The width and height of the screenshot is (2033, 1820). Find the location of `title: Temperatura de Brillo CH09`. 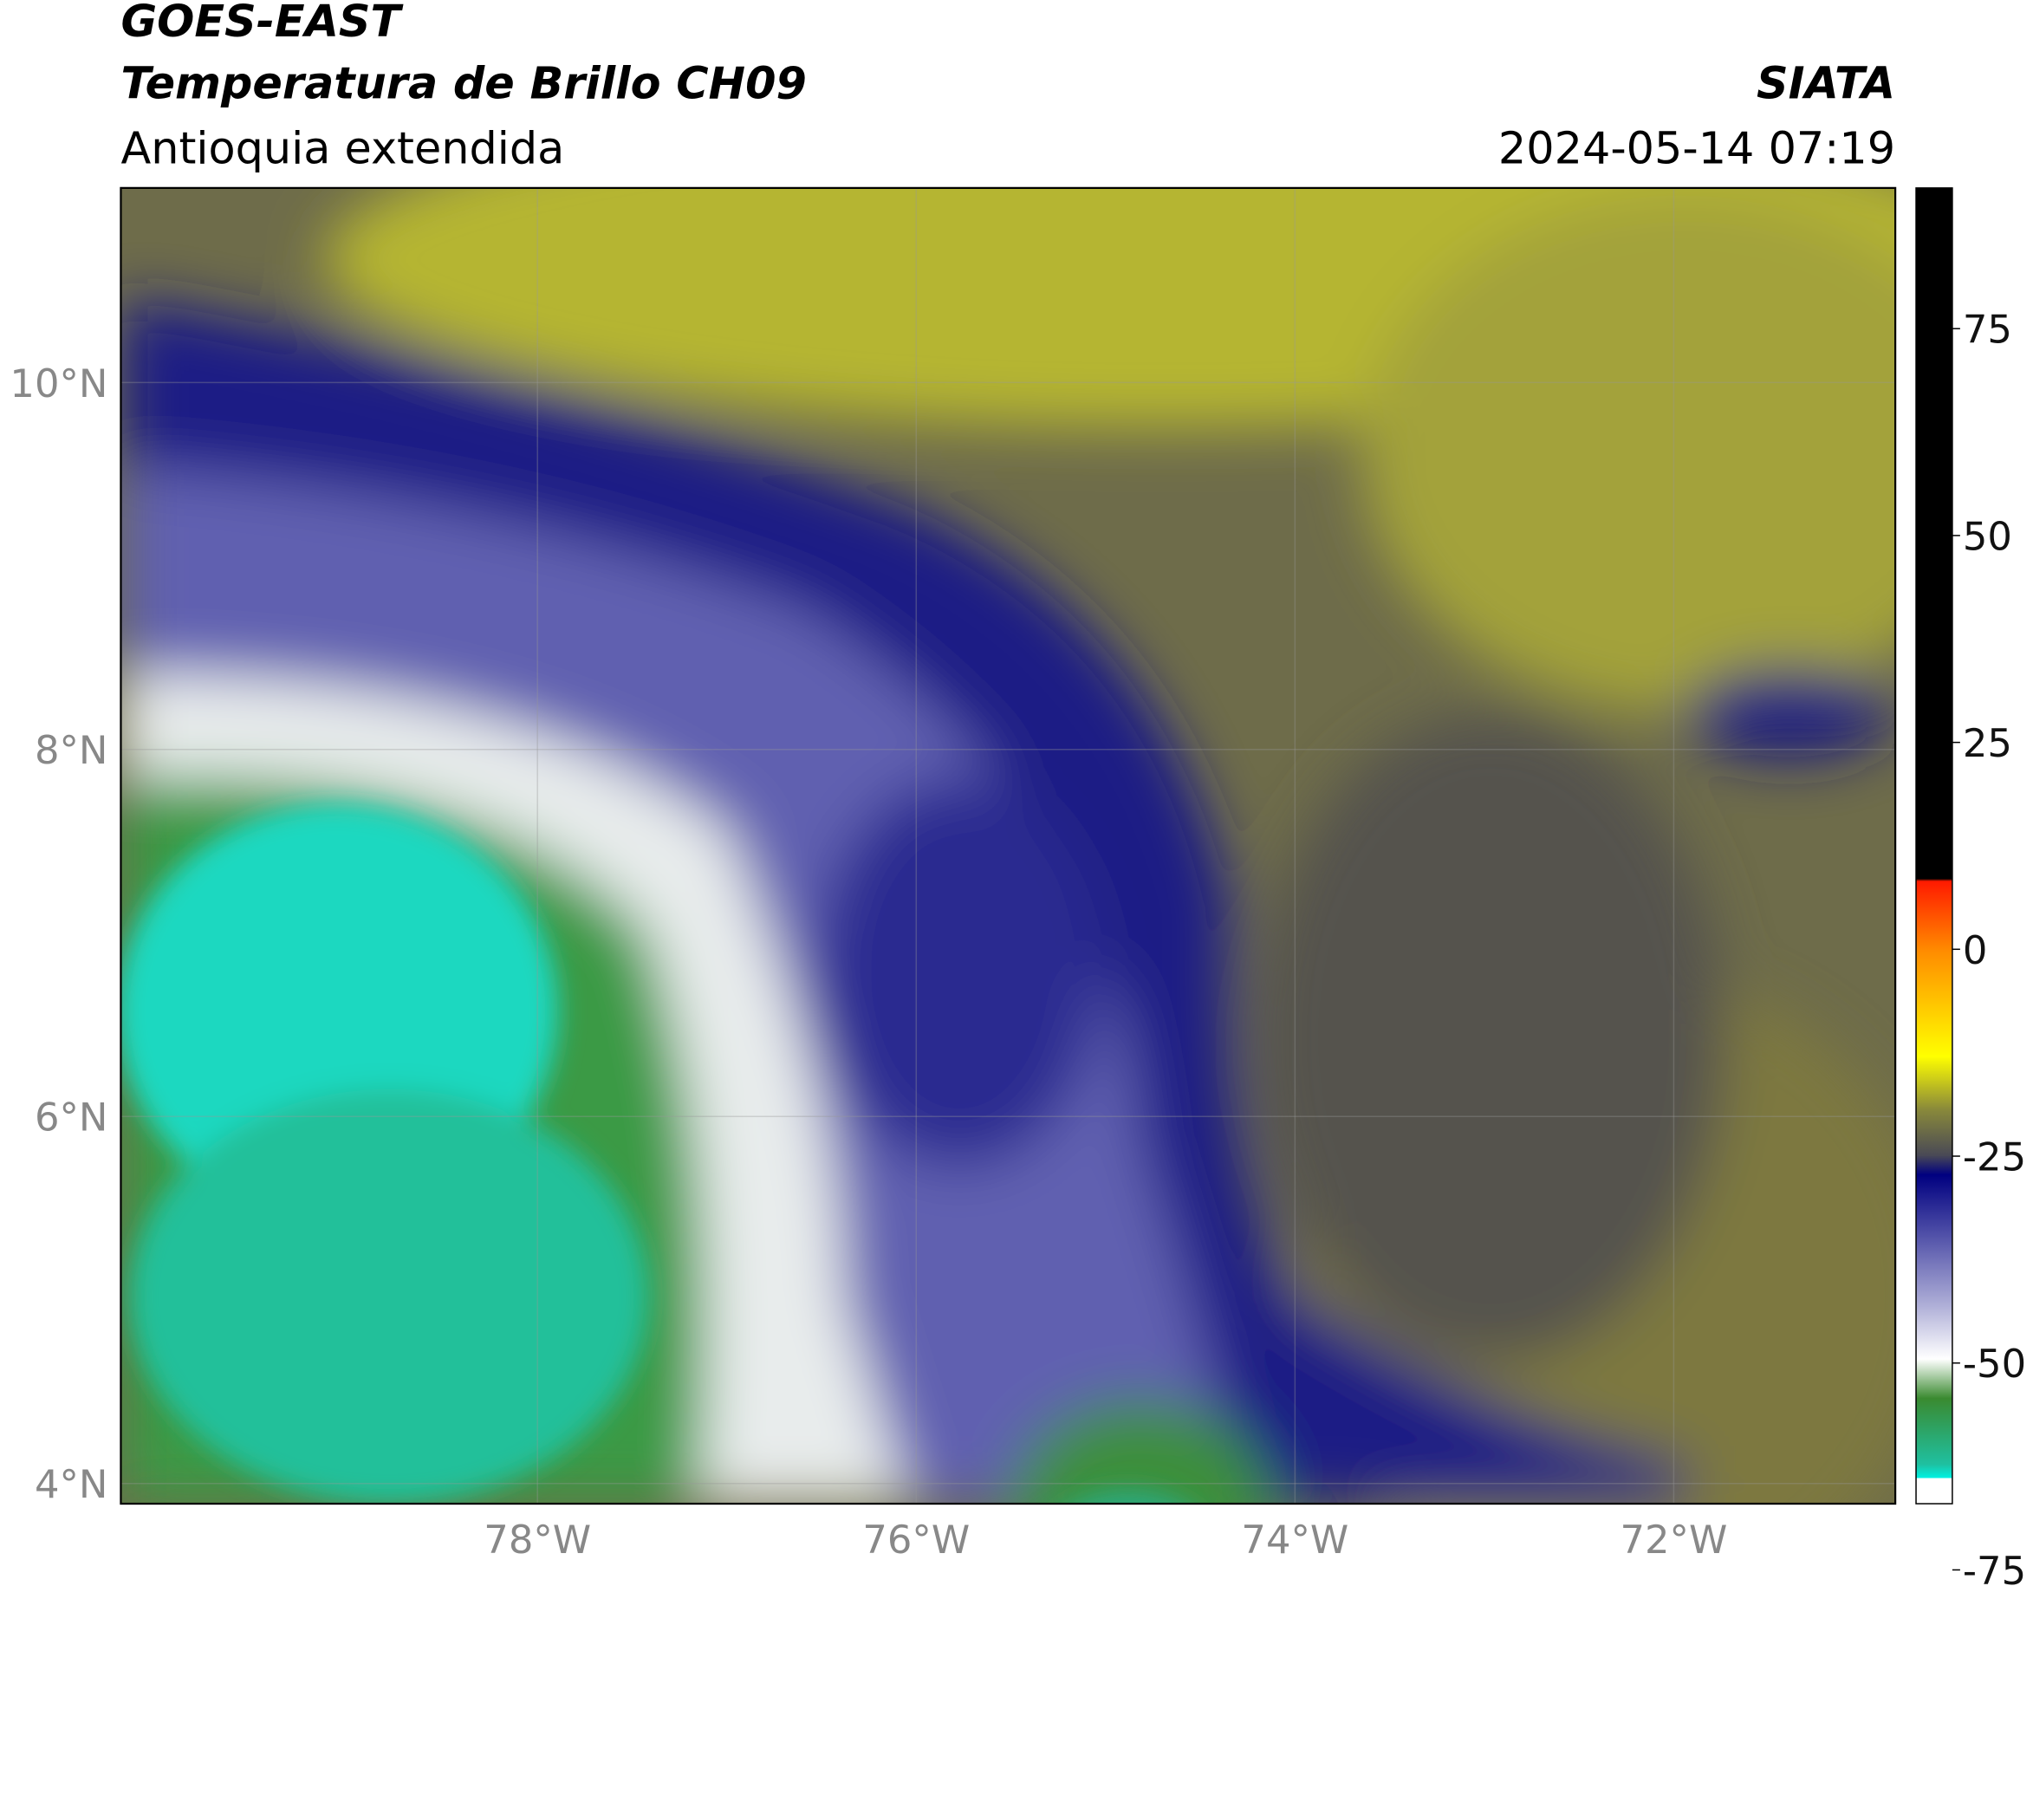

title: Temperatura de Brillo CH09 is located at coordinates (463, 83).